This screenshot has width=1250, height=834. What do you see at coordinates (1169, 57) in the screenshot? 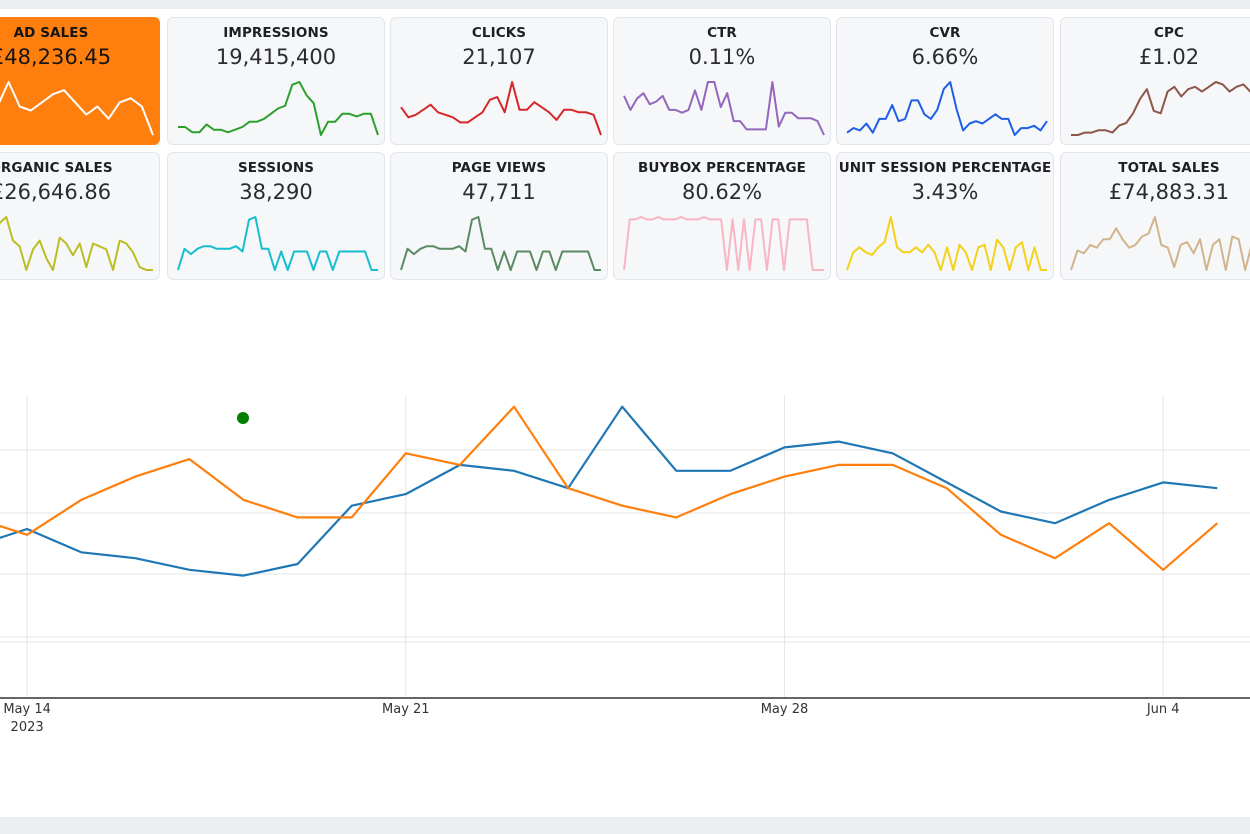
I see `kpi-card-value: £1.02` at bounding box center [1169, 57].